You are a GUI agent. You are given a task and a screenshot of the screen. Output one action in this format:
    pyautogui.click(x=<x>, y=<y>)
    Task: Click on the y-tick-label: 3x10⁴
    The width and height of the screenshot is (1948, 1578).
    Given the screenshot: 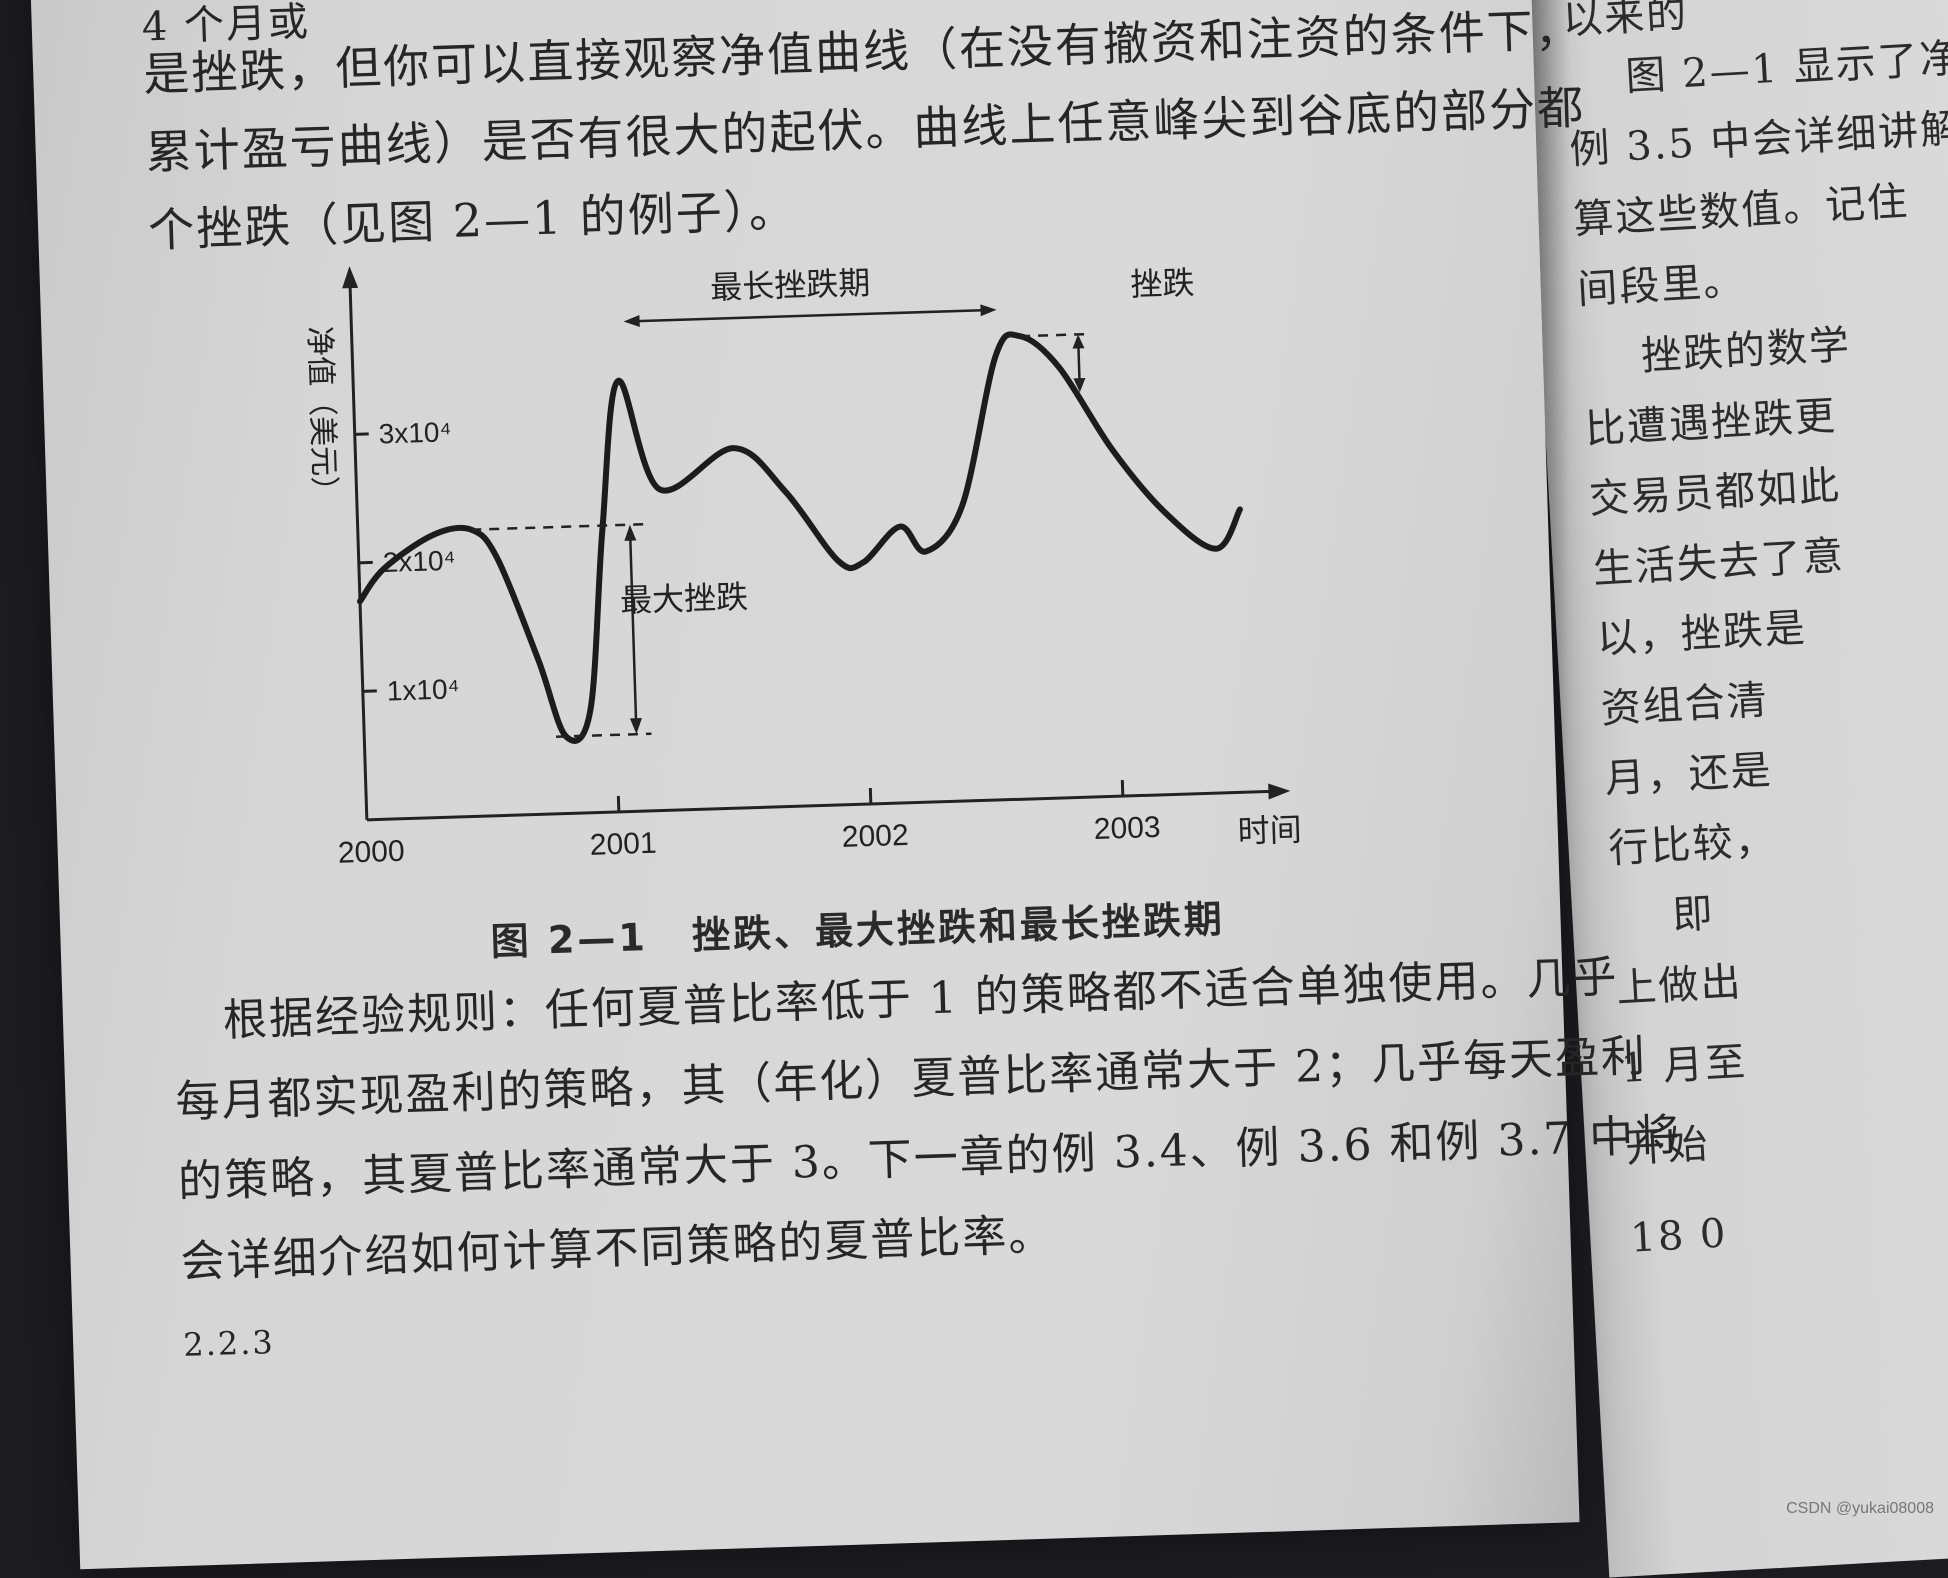 What is the action you would take?
    pyautogui.click(x=415, y=432)
    